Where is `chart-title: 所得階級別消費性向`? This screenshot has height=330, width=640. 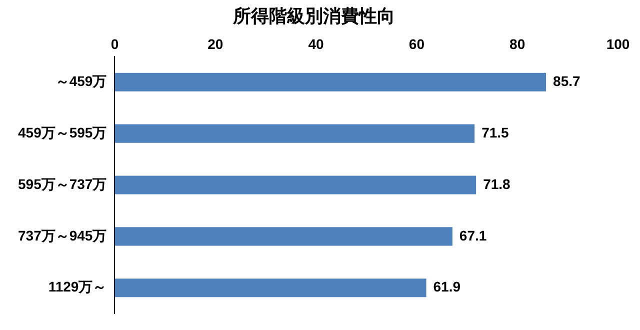
chart-title: 所得階級別消費性向 is located at coordinates (313, 16).